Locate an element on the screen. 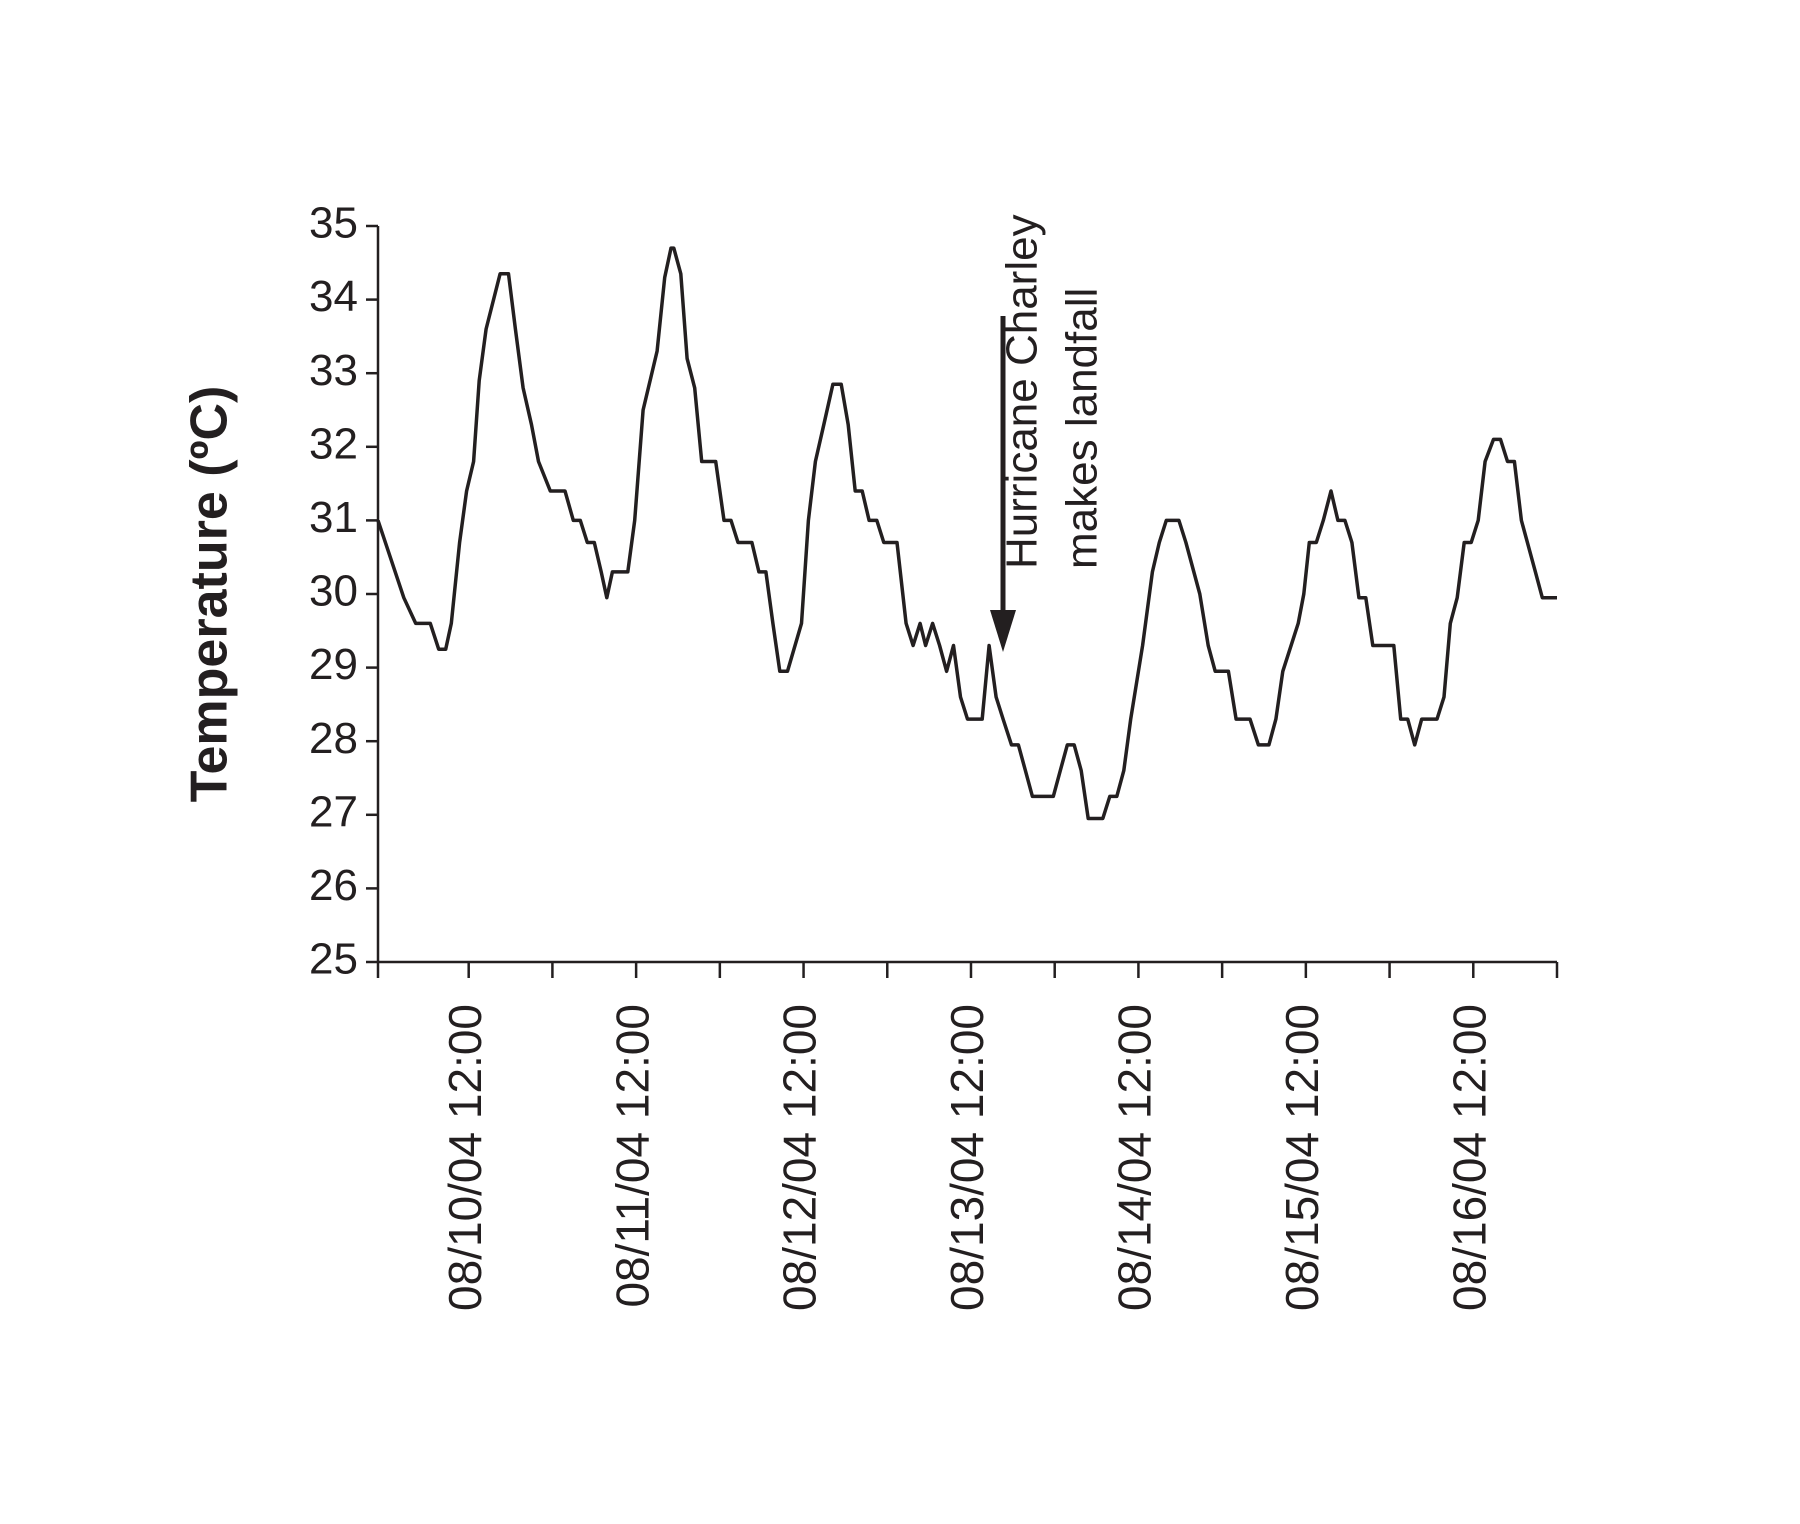 Image resolution: width=1800 pixels, height=1524 pixels. x-tick-label: 08/12/04 12:00 is located at coordinates (800, 1157).